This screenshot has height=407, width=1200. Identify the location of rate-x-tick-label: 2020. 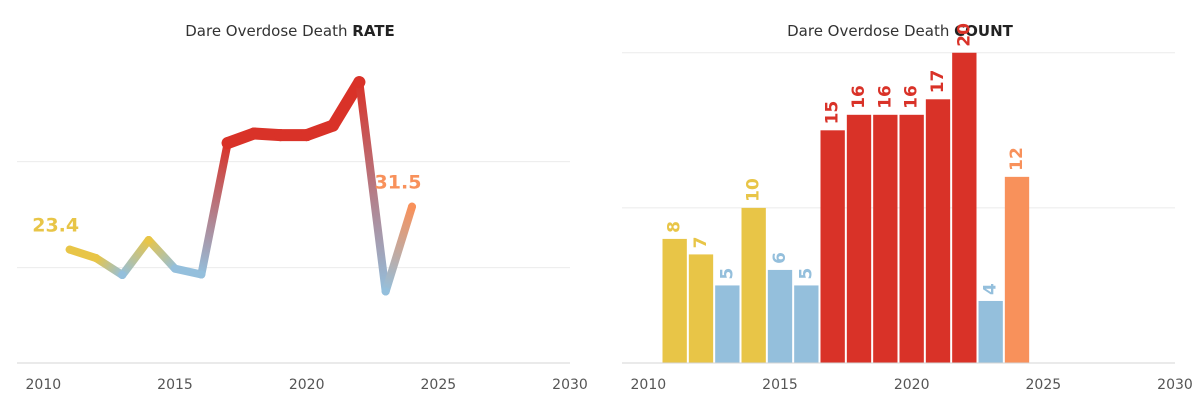
(307, 385).